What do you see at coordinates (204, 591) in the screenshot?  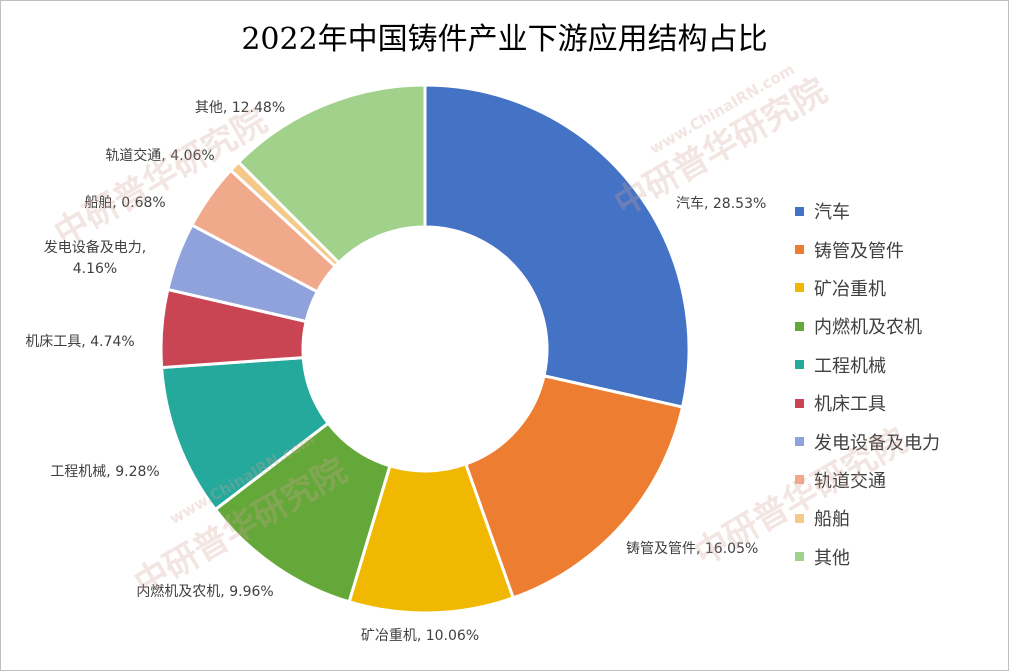 I see `data-label-4: 内燃机及农机, 9.96%` at bounding box center [204, 591].